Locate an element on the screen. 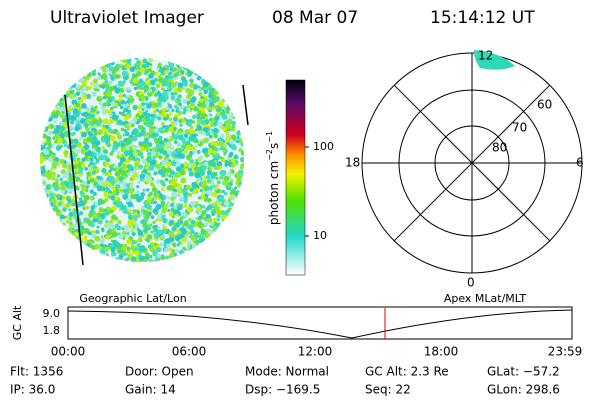 The height and width of the screenshot is (400, 600). info-field: Gain: 14 is located at coordinates (150, 390).